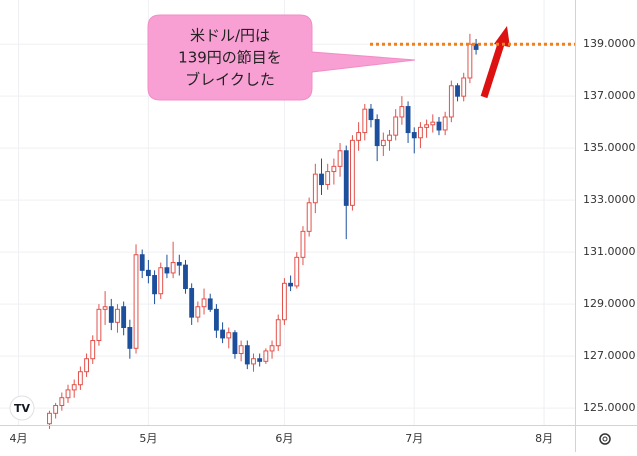 Image resolution: width=637 pixels, height=456 pixels. I want to click on y-tick-label: 139.0000, so click(609, 43).